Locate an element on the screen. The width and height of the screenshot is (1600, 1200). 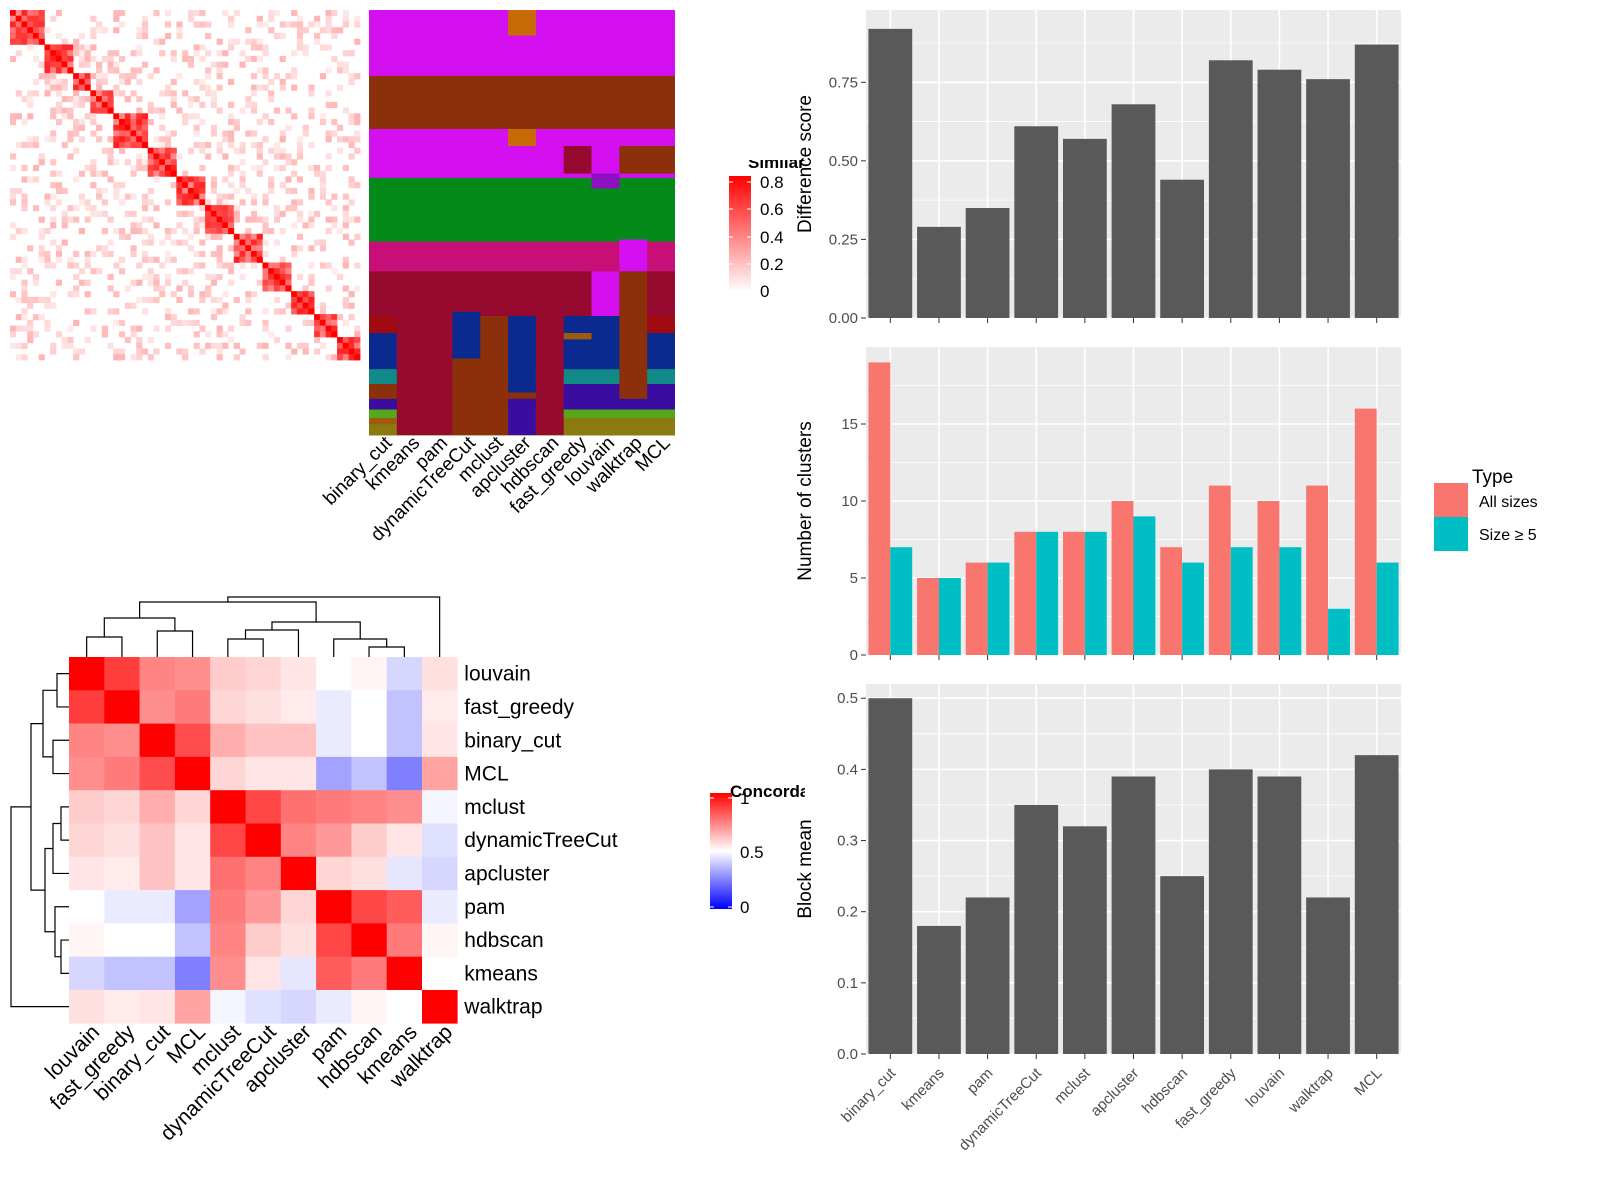
dendrogram-branch is located at coordinates (139, 627).